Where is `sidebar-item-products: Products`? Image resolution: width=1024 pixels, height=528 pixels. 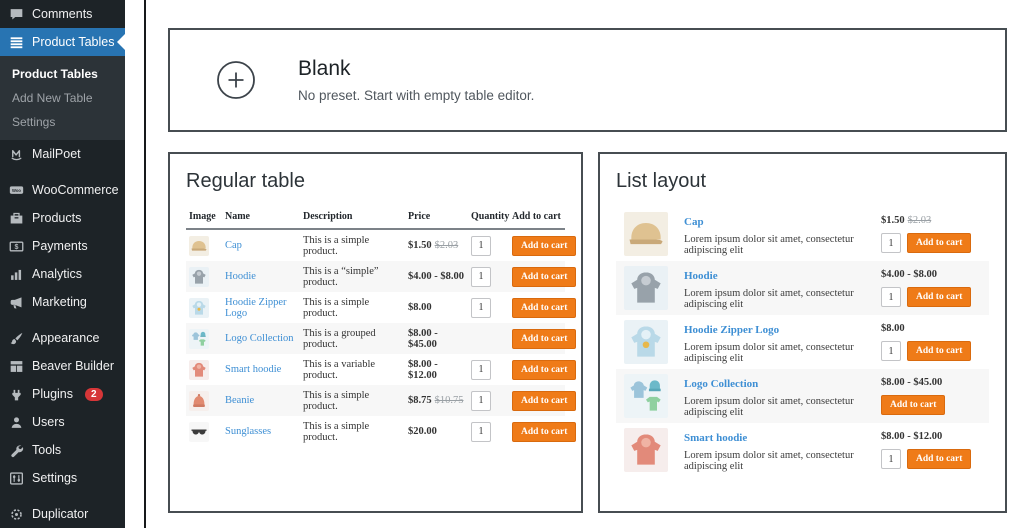
sidebar-item-products: Products is located at coordinates (62, 218).